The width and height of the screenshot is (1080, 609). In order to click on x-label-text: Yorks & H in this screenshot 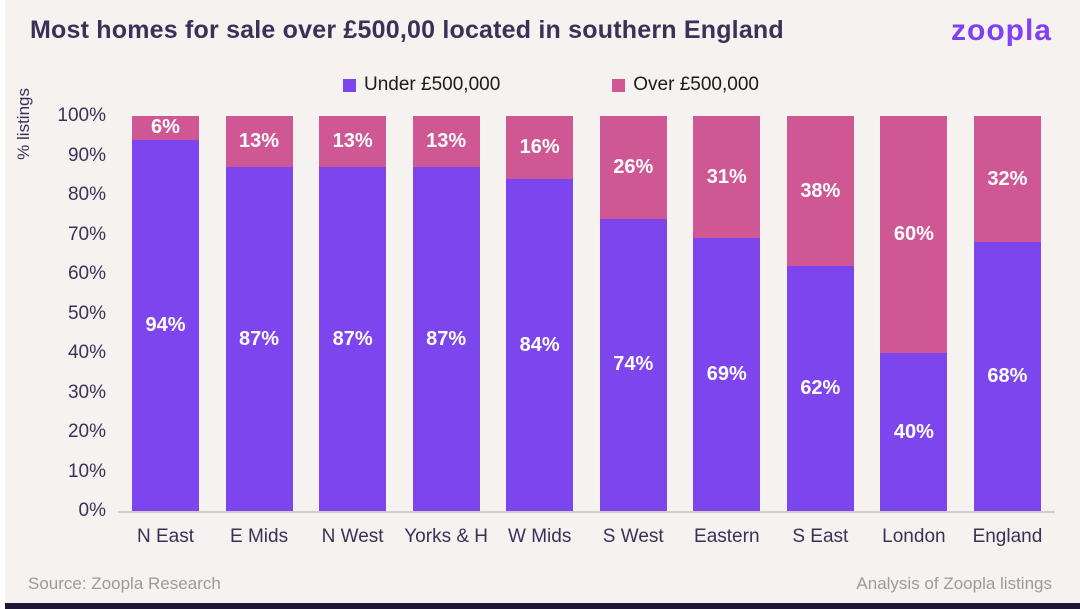, I will do `click(446, 536)`.